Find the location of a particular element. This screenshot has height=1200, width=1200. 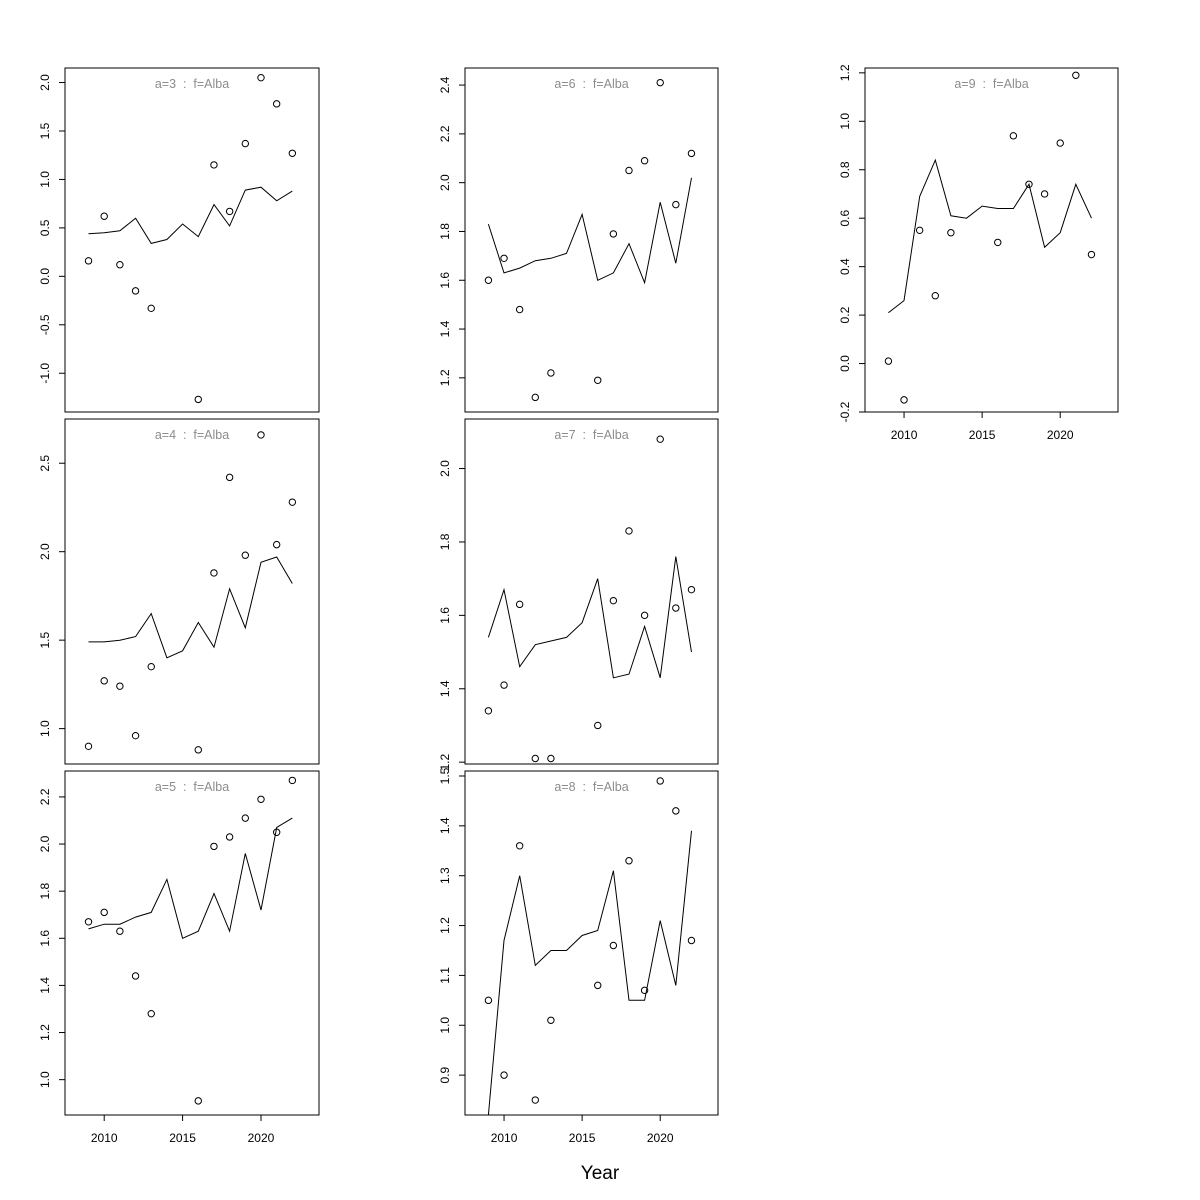

y-axis: 0.9 1.0 1.1 1.2 1.3 1.4 1.5 is located at coordinates (451, 925).